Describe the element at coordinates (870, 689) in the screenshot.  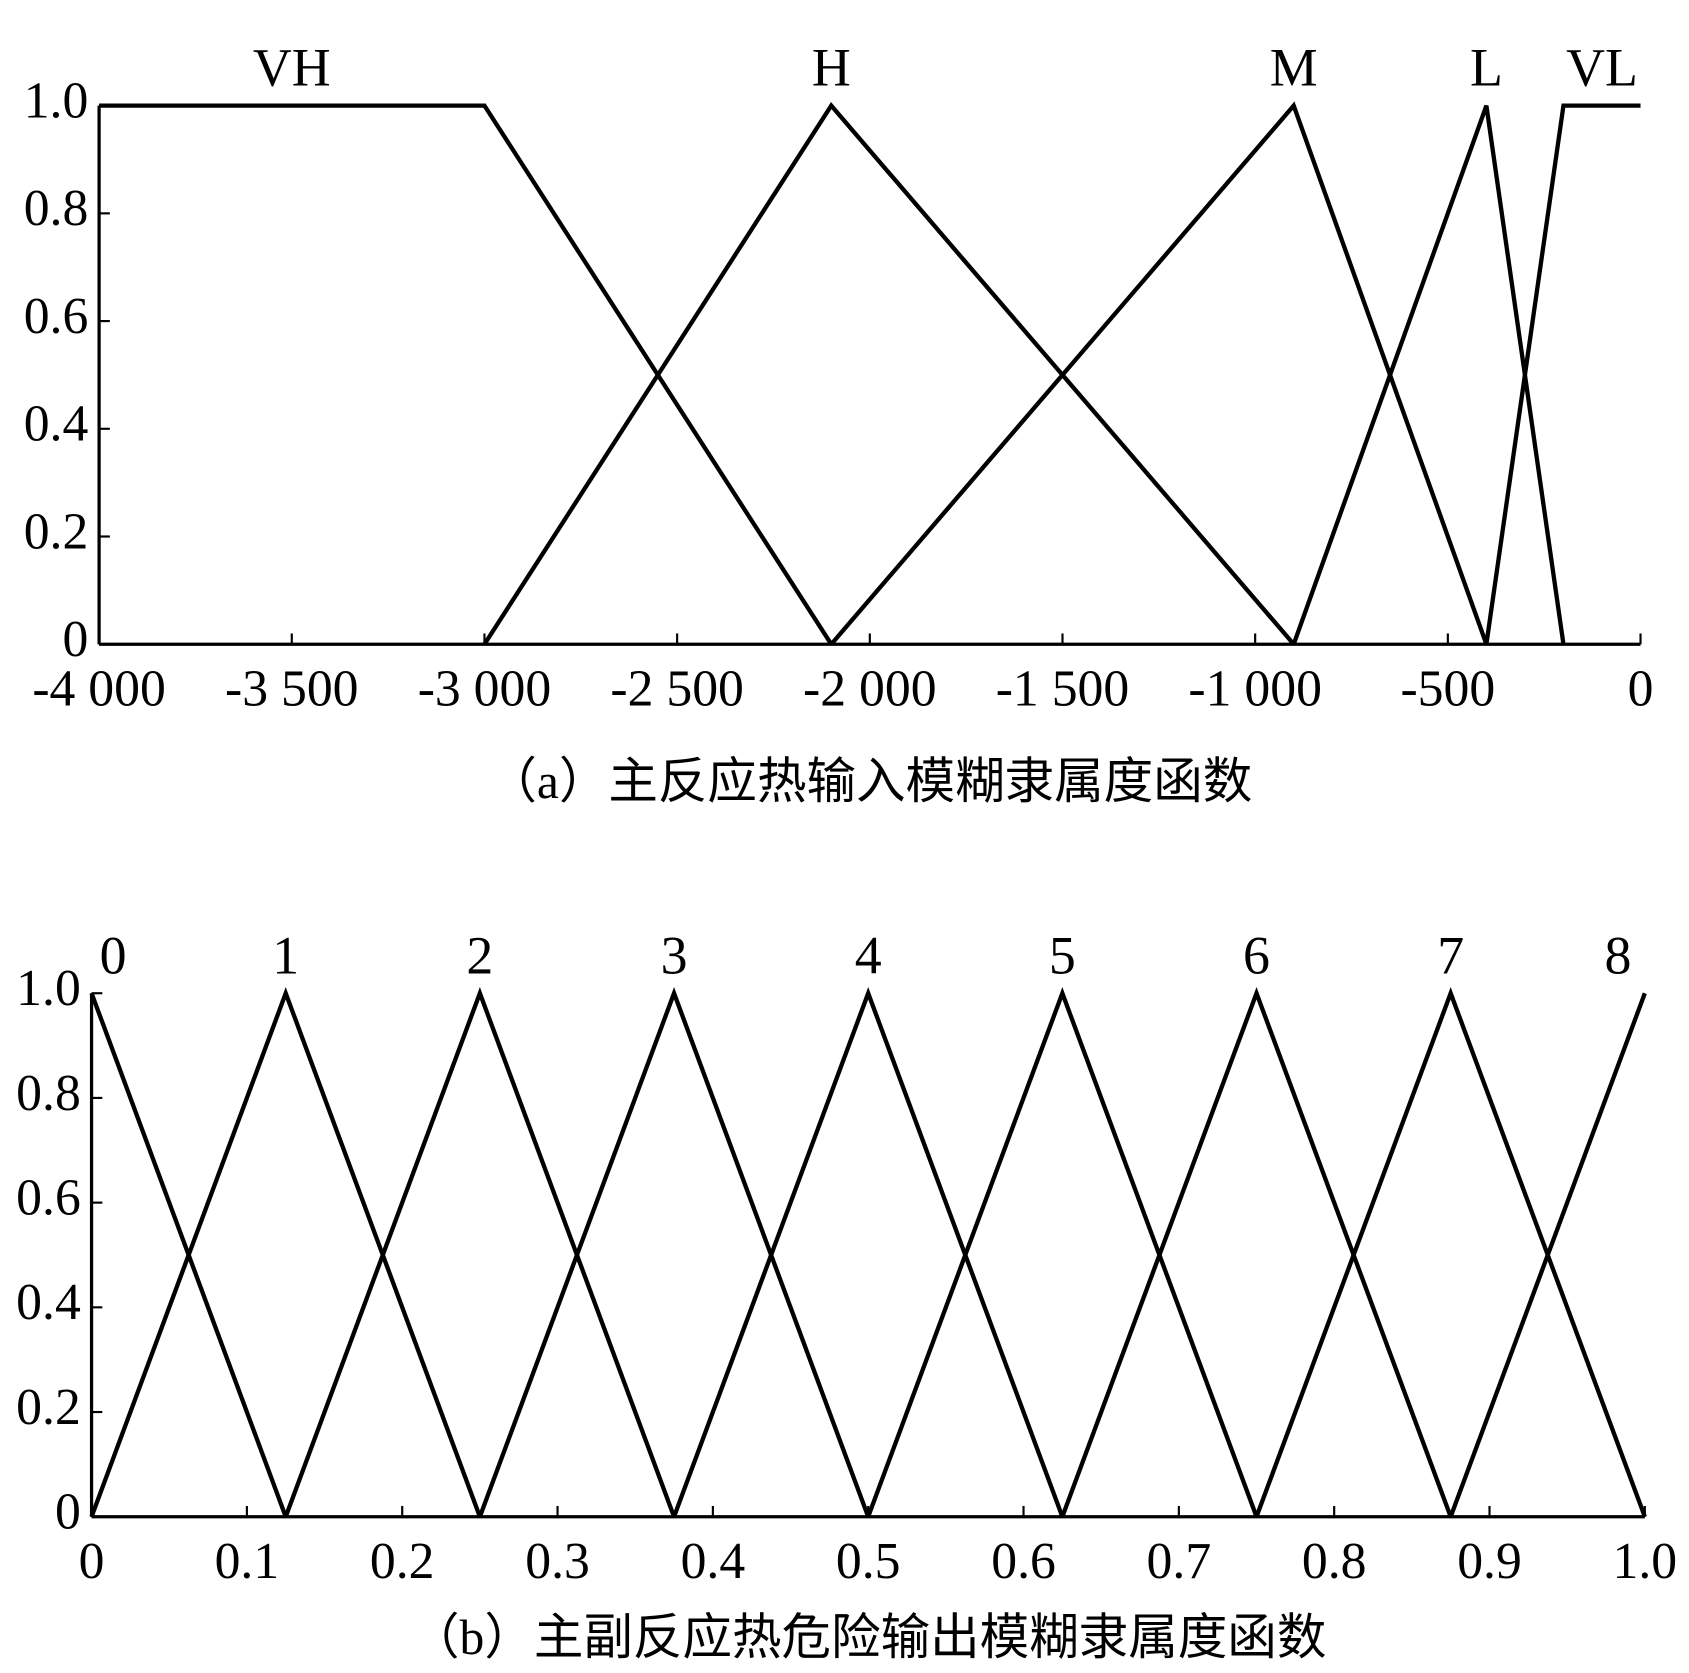
I see `x-tick-label: -2 000` at that location.